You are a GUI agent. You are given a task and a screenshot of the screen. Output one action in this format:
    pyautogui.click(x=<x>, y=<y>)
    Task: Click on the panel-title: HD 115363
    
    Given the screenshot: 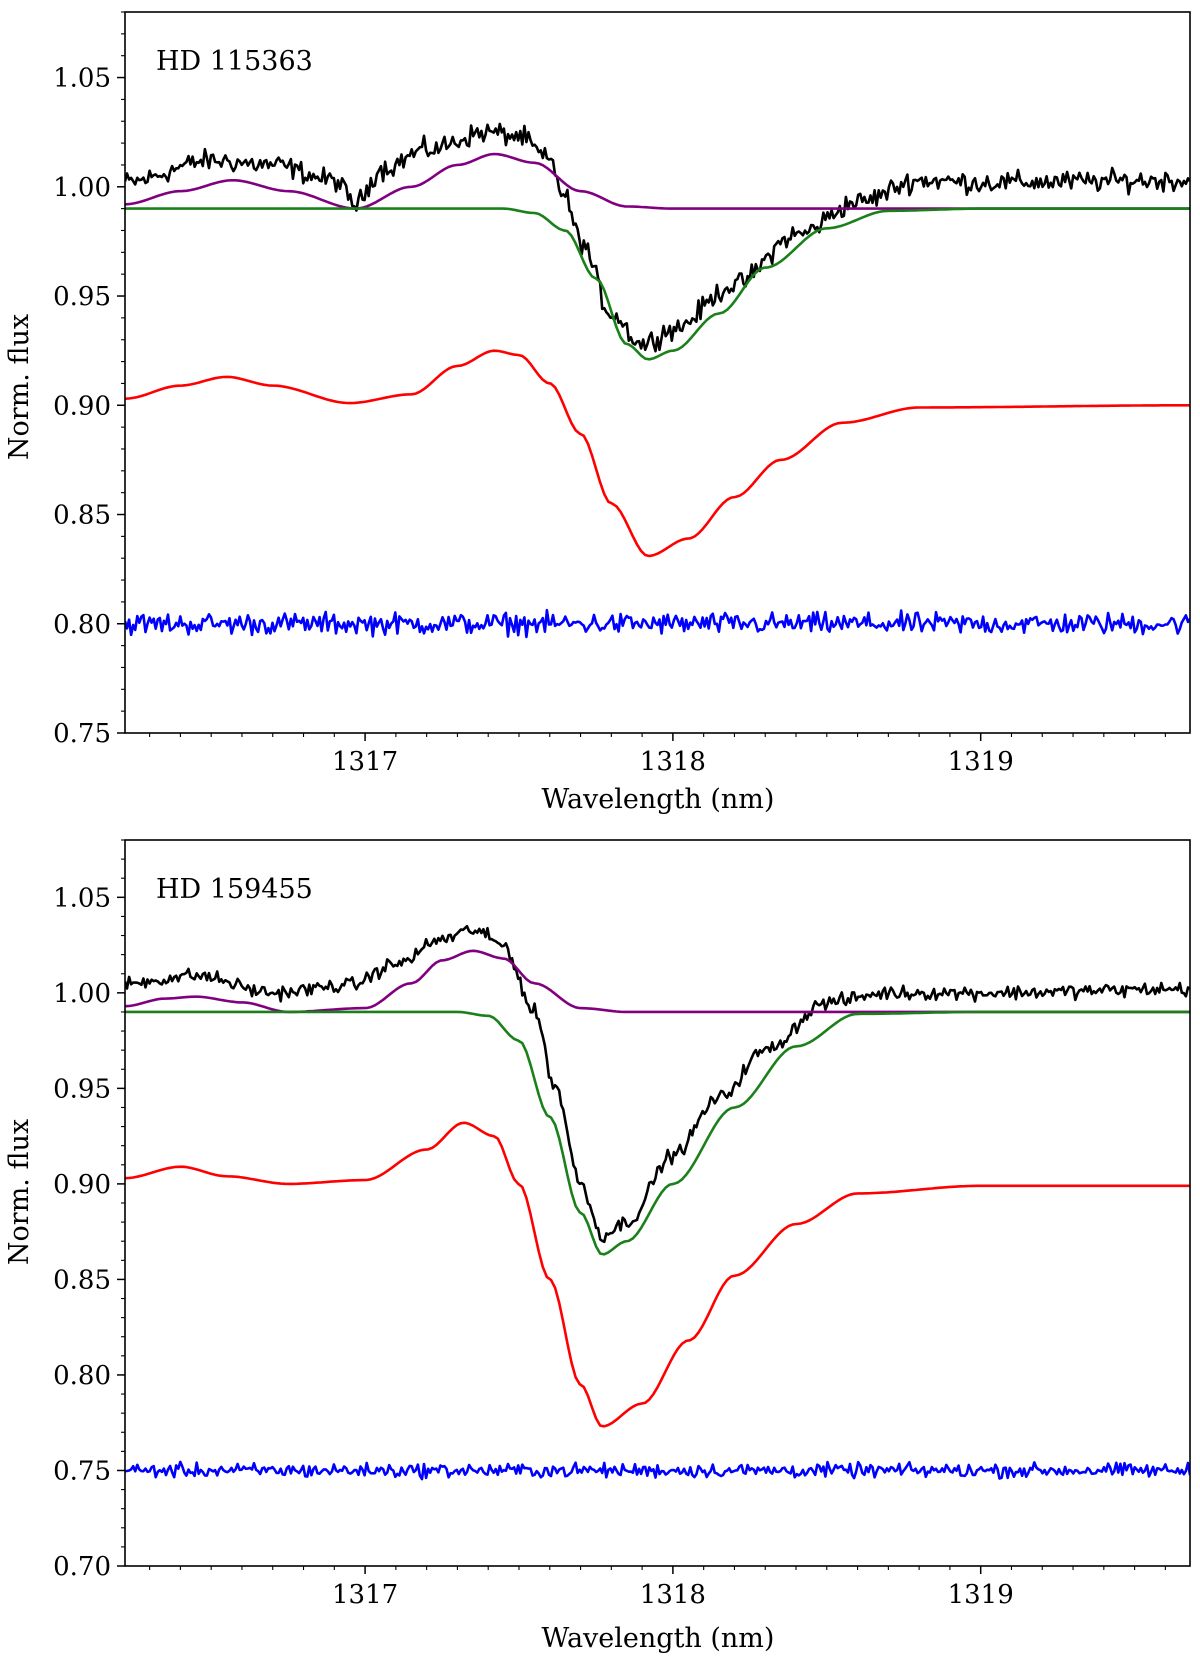 What is the action you would take?
    pyautogui.click(x=234, y=61)
    